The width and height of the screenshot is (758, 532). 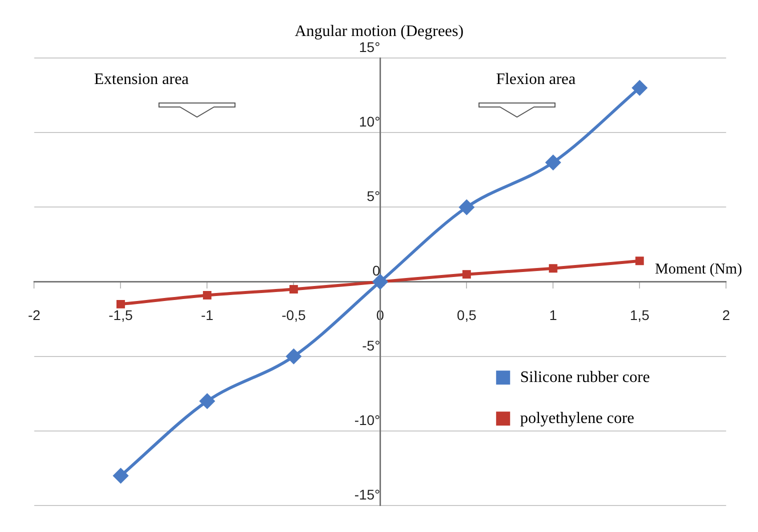 I want to click on y-tick-label: 10°, so click(x=369, y=121).